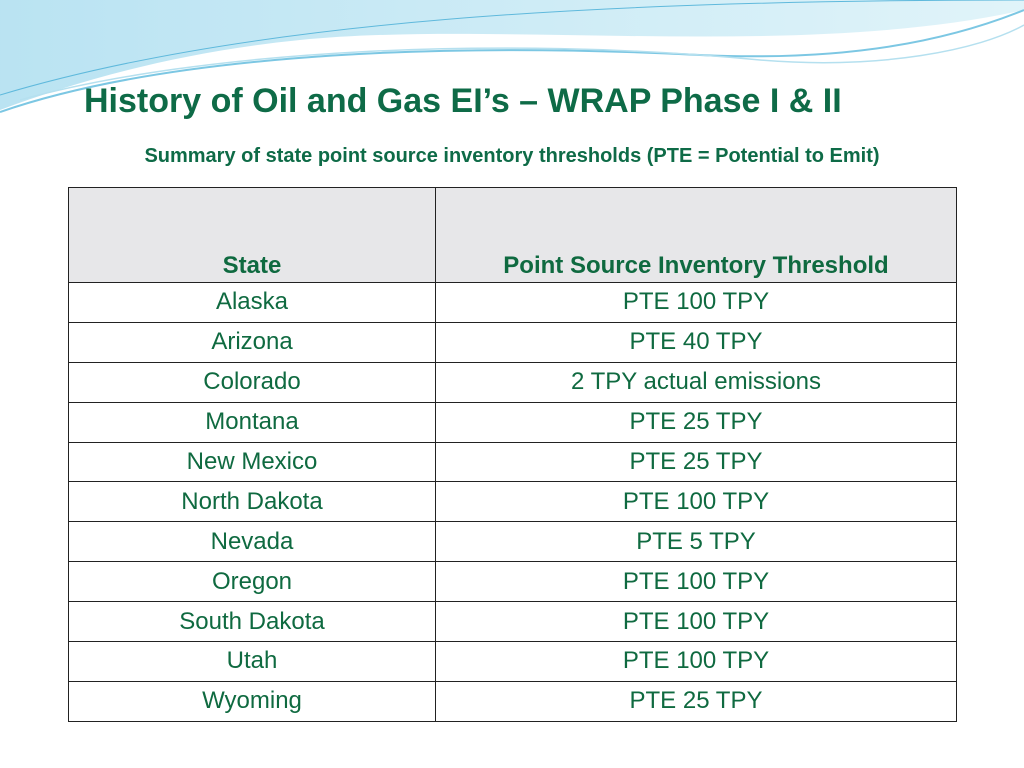 The image size is (1024, 768). Describe the element at coordinates (252, 382) in the screenshot. I see `table-cell: Colorado` at that location.